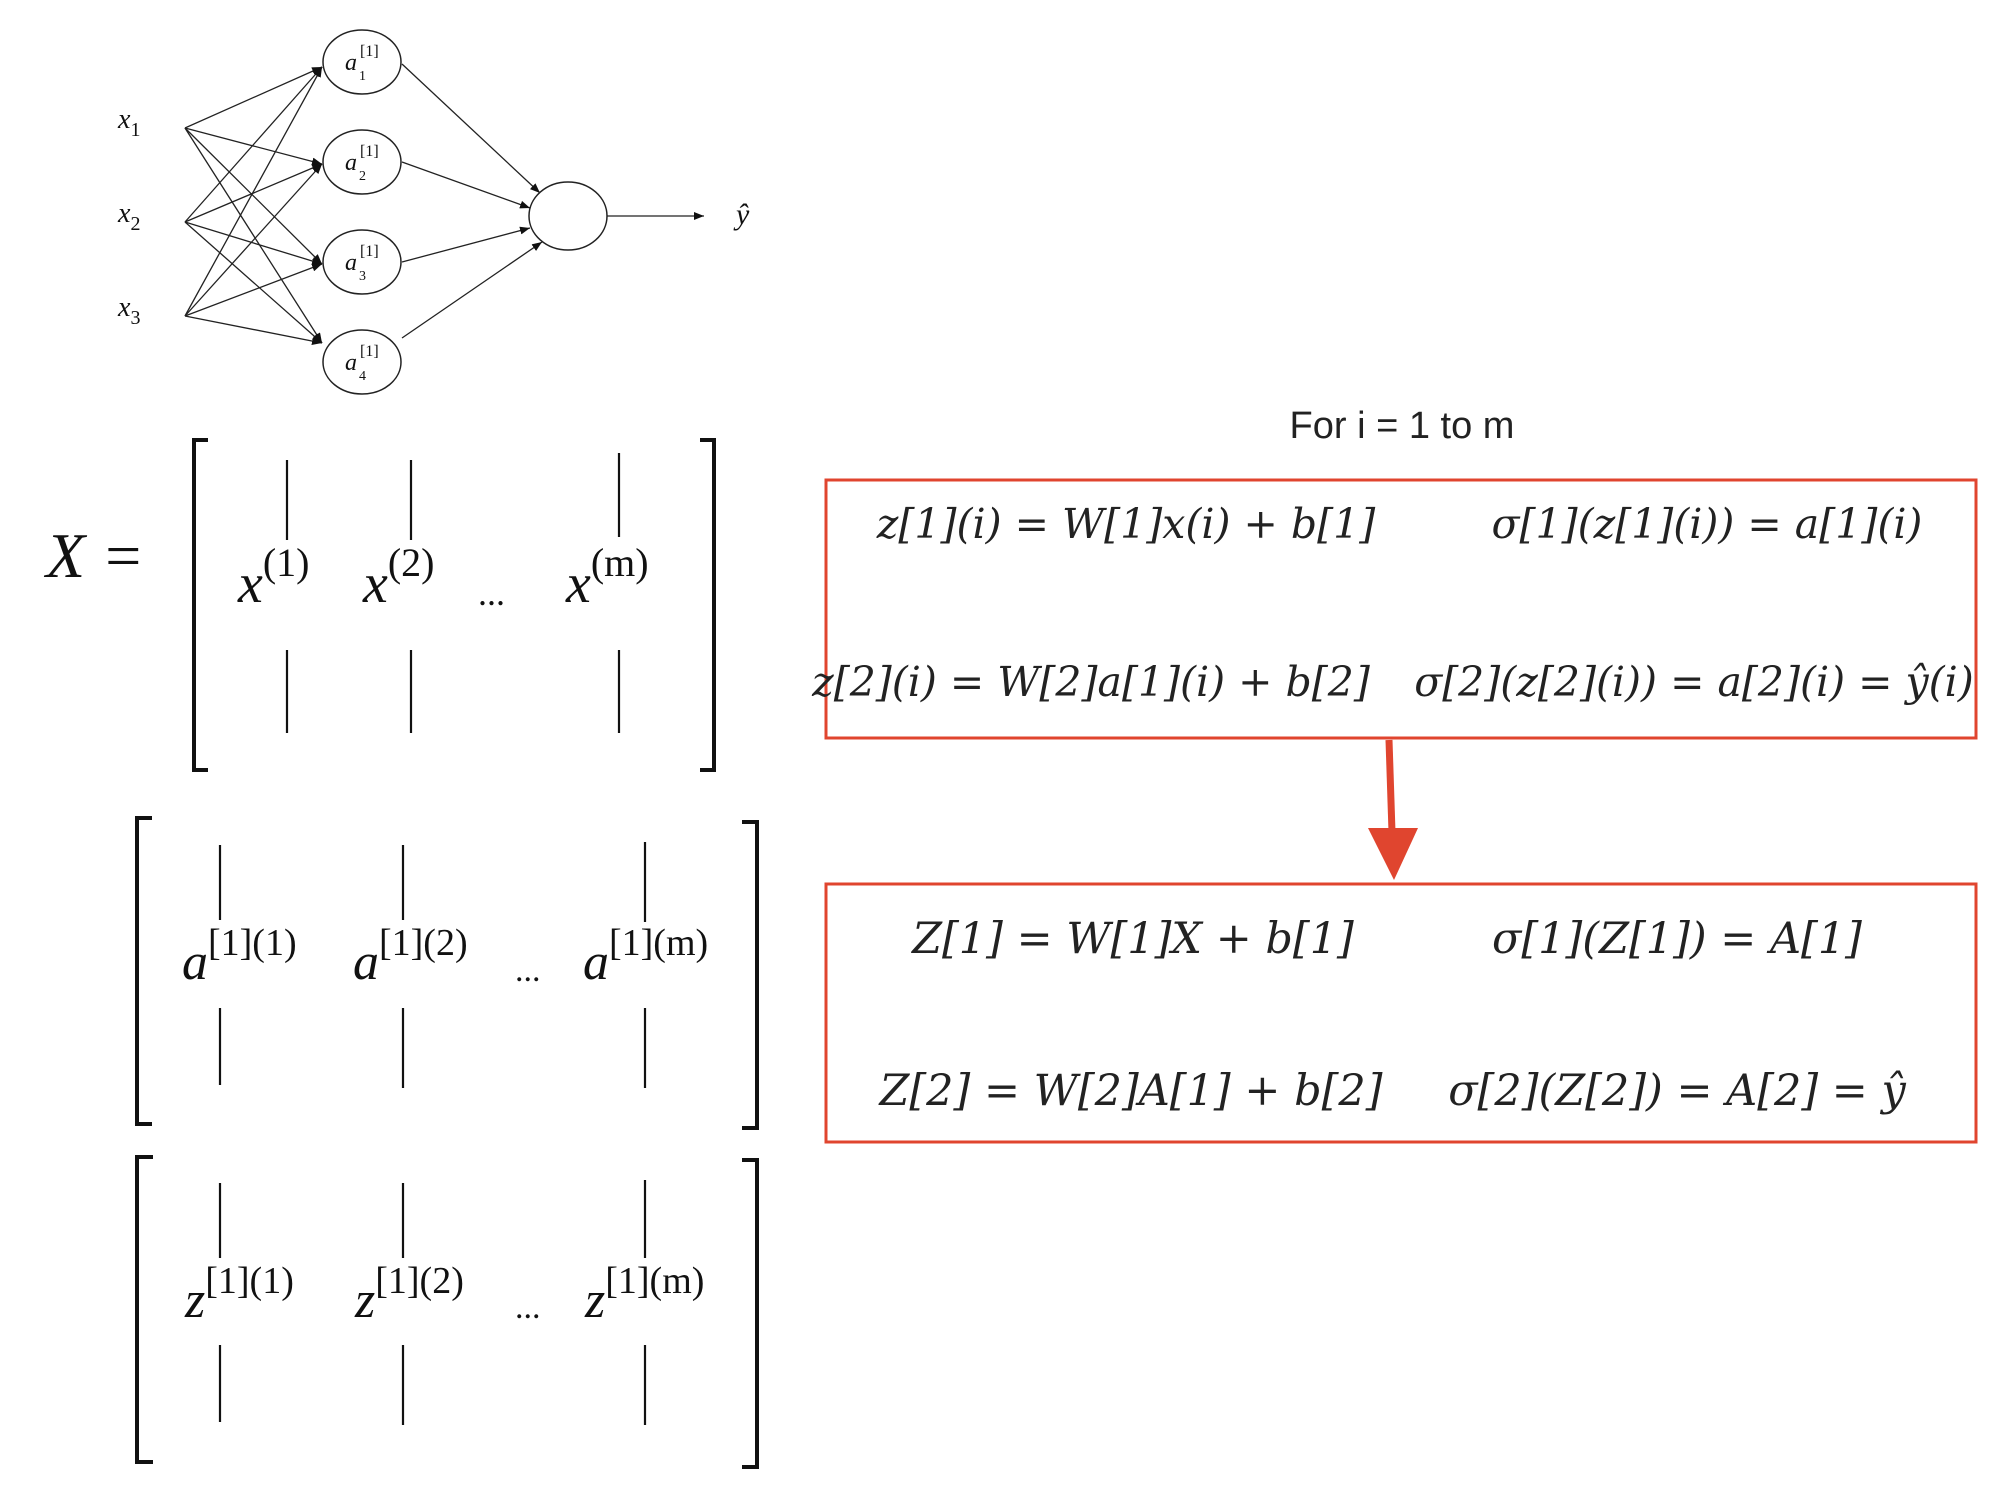  I want to click on matrix-a: a[1](1) a[1](2) ... a[1](m), so click(447, 973).